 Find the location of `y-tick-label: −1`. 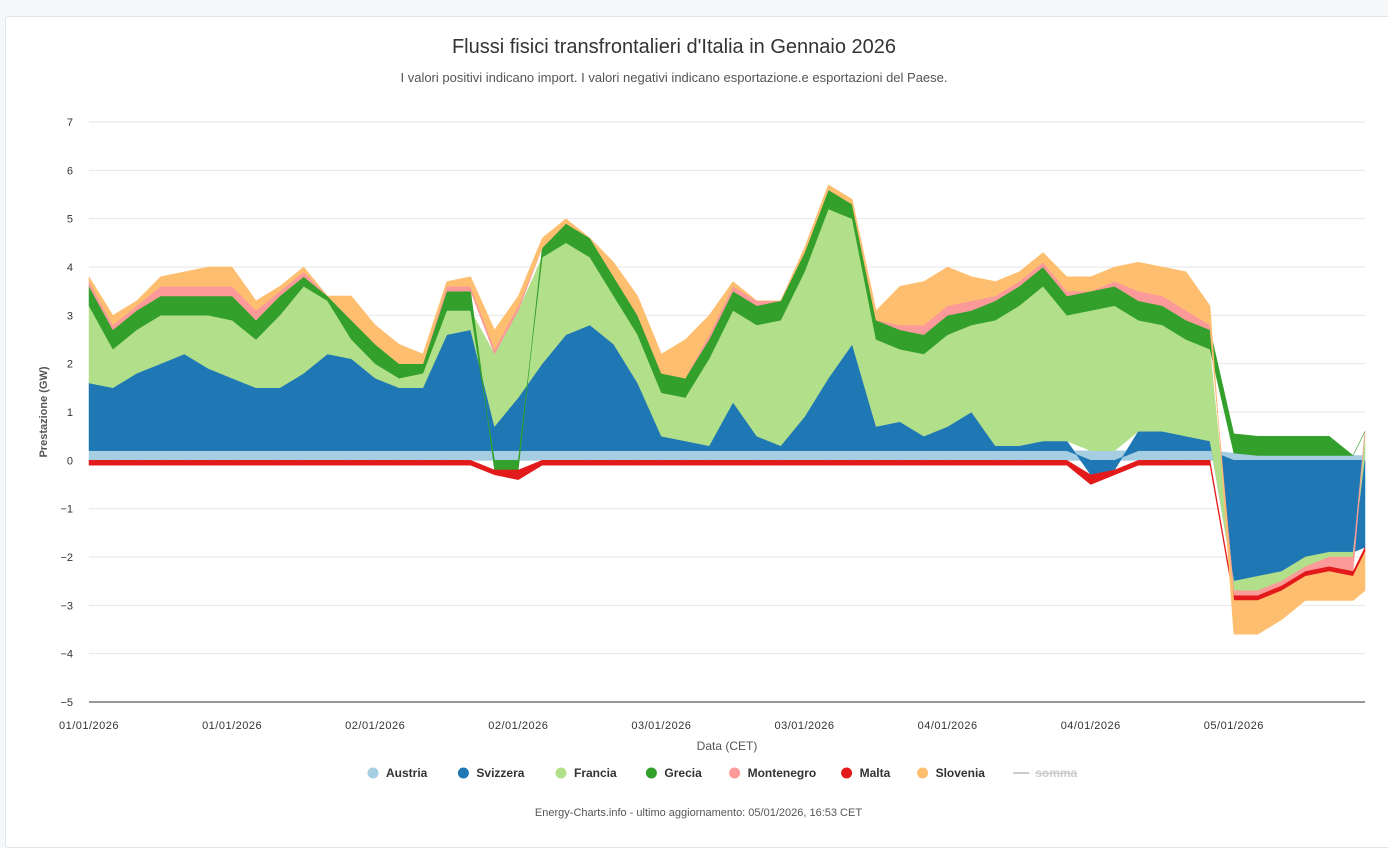

y-tick-label: −1 is located at coordinates (66, 510).